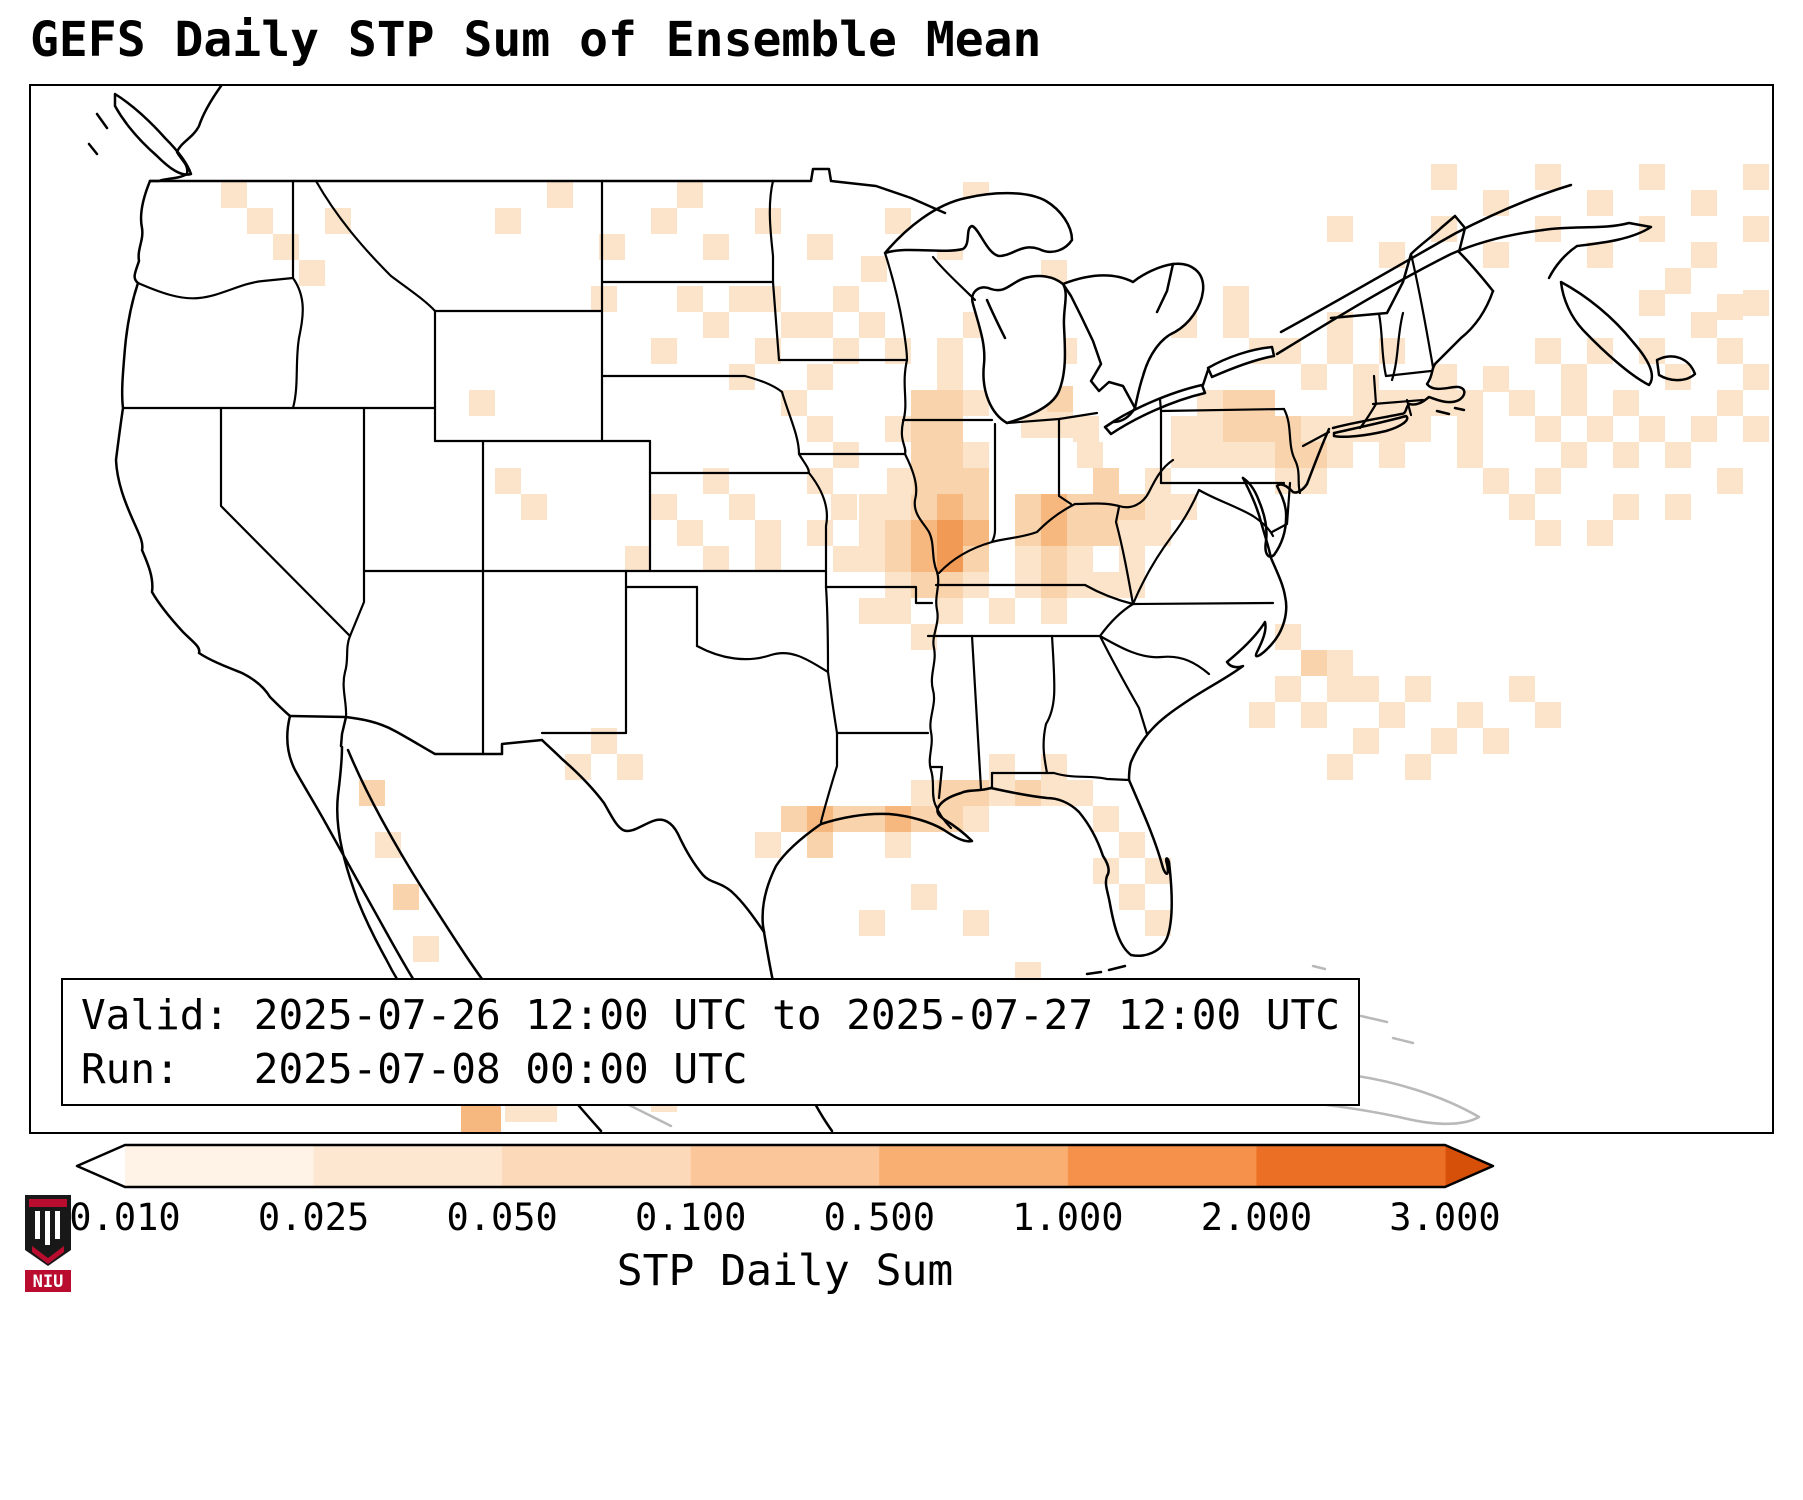 The height and width of the screenshot is (1500, 1803). Describe the element at coordinates (1133, 336) in the screenshot. I see `lake-huron` at that location.